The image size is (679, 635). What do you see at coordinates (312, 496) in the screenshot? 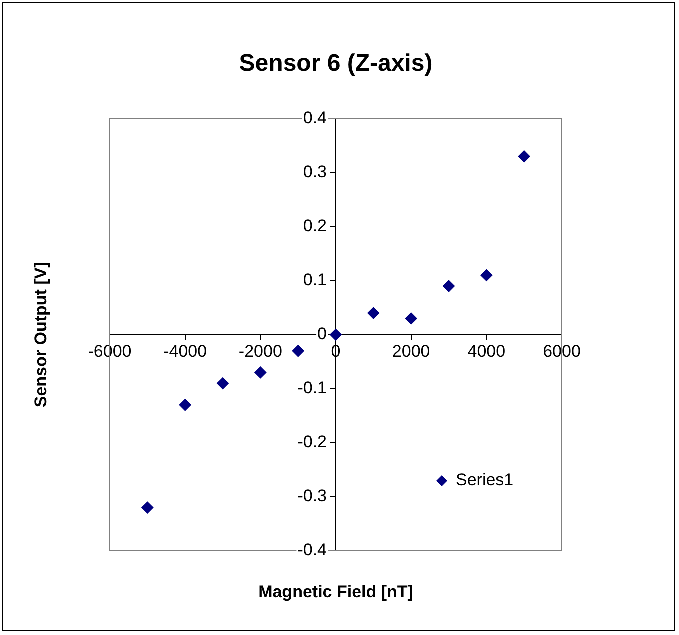
I see `y-tick-label: -0.3` at bounding box center [312, 496].